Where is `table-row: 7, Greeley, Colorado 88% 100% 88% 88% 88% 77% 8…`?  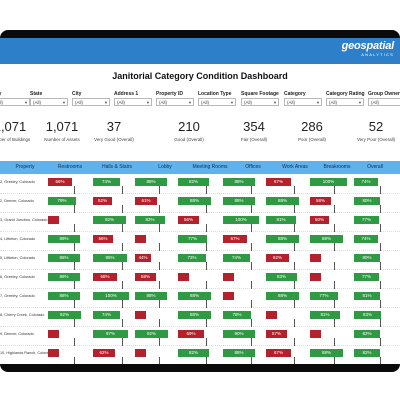 table-row: 7, Greeley, Colorado 88% 100% 88% 88% 88% 77% 8… is located at coordinates (200, 298).